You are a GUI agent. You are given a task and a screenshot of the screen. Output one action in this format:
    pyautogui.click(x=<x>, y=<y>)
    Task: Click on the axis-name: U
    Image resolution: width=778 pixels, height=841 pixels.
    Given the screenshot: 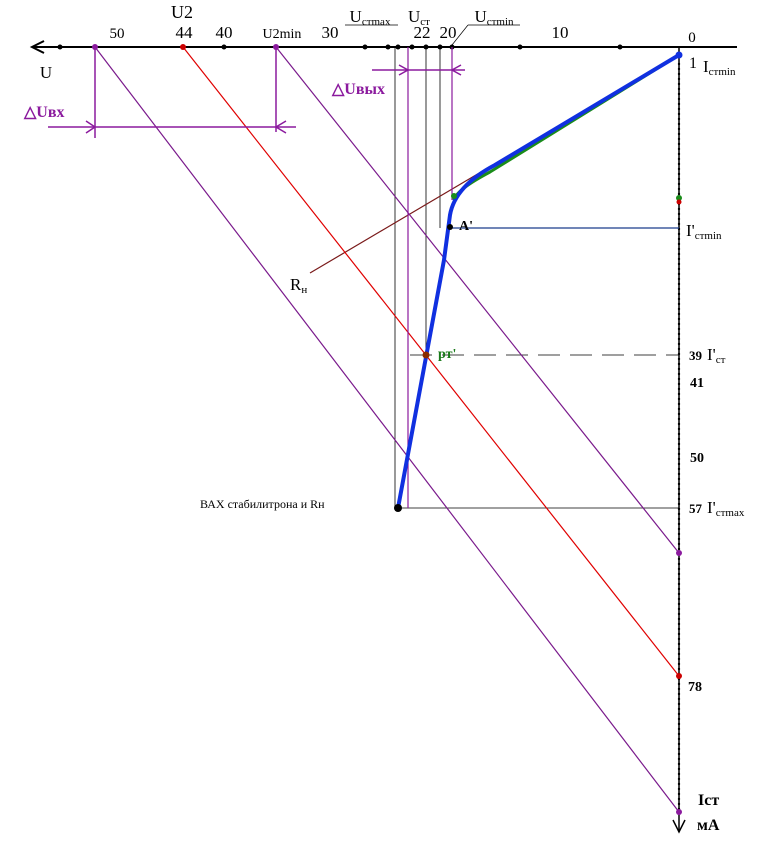 What is the action you would take?
    pyautogui.click(x=46, y=72)
    